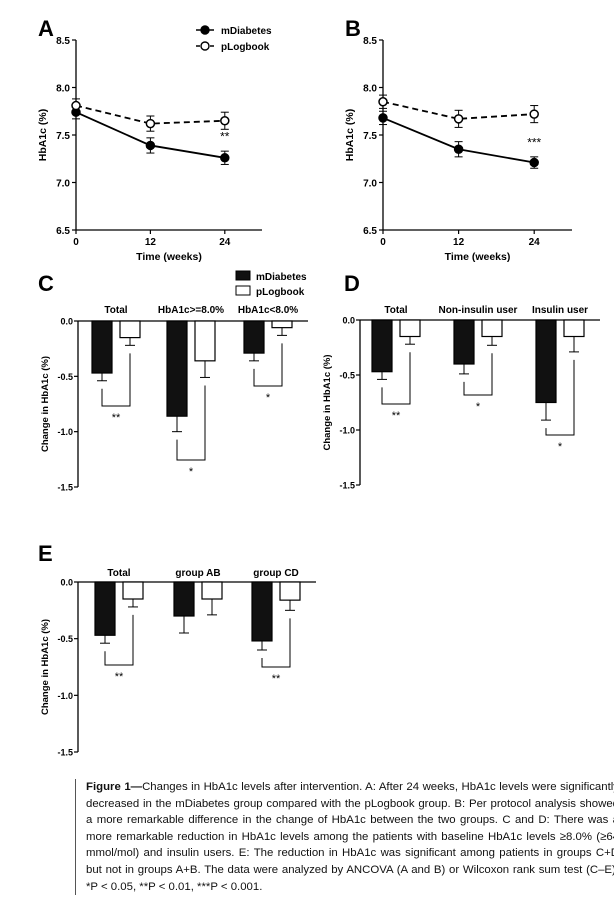 This screenshot has height=920, width=614. I want to click on significance-label: ***, so click(534, 142).